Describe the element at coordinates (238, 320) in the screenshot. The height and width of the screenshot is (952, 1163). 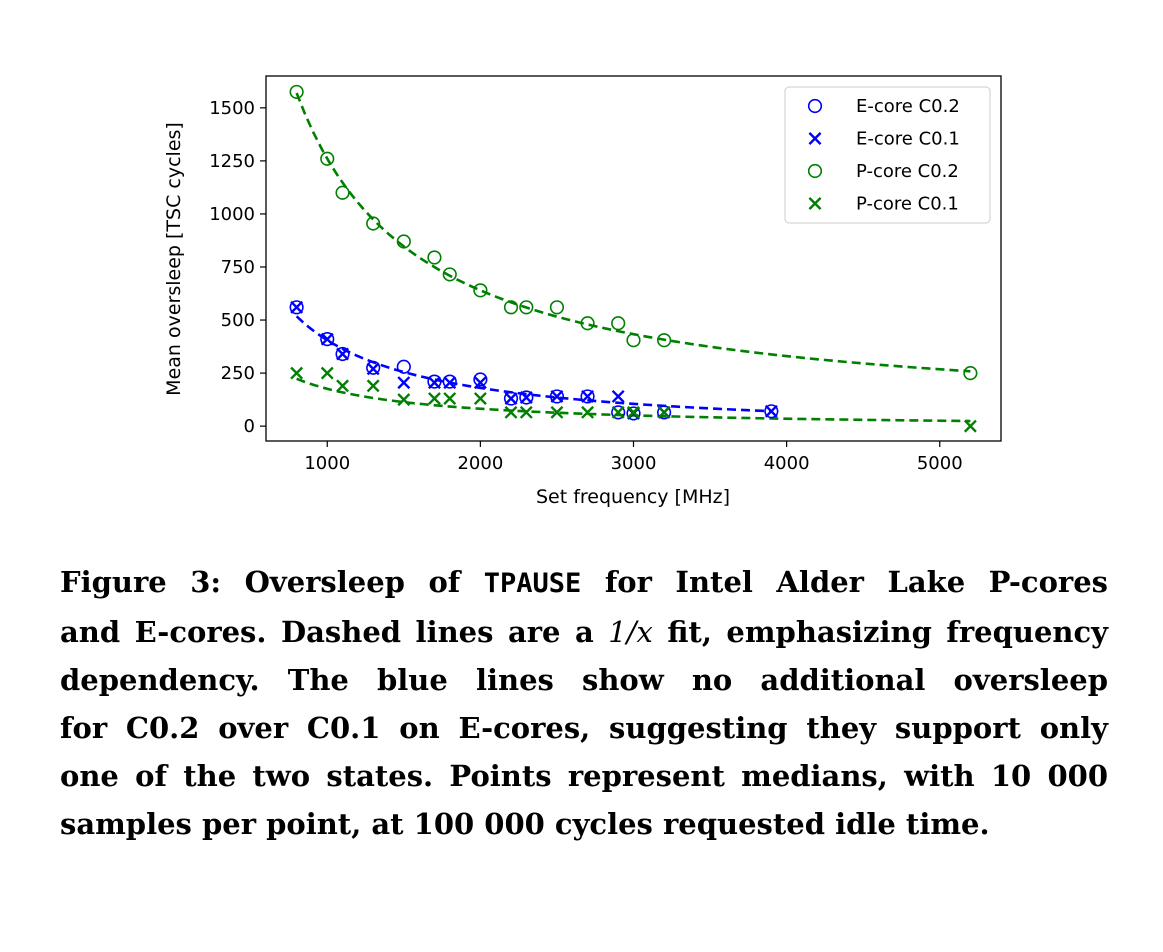
I see `y-tick-label: 500` at that location.